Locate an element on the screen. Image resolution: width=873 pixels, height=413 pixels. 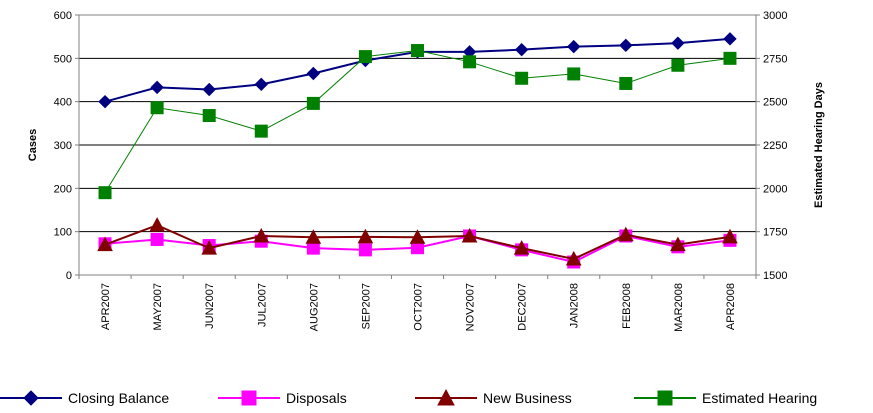
x-tick-label: SEP2007 is located at coordinates (366, 306).